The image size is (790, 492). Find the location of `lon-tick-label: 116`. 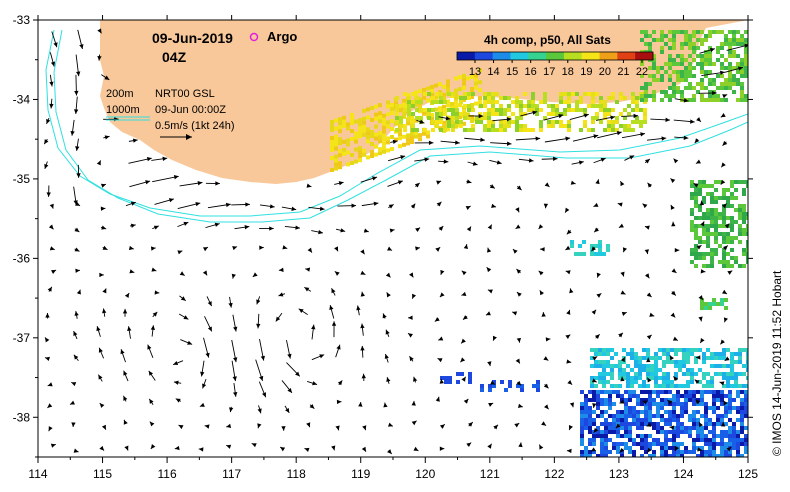

lon-tick-label: 116 is located at coordinates (167, 474).